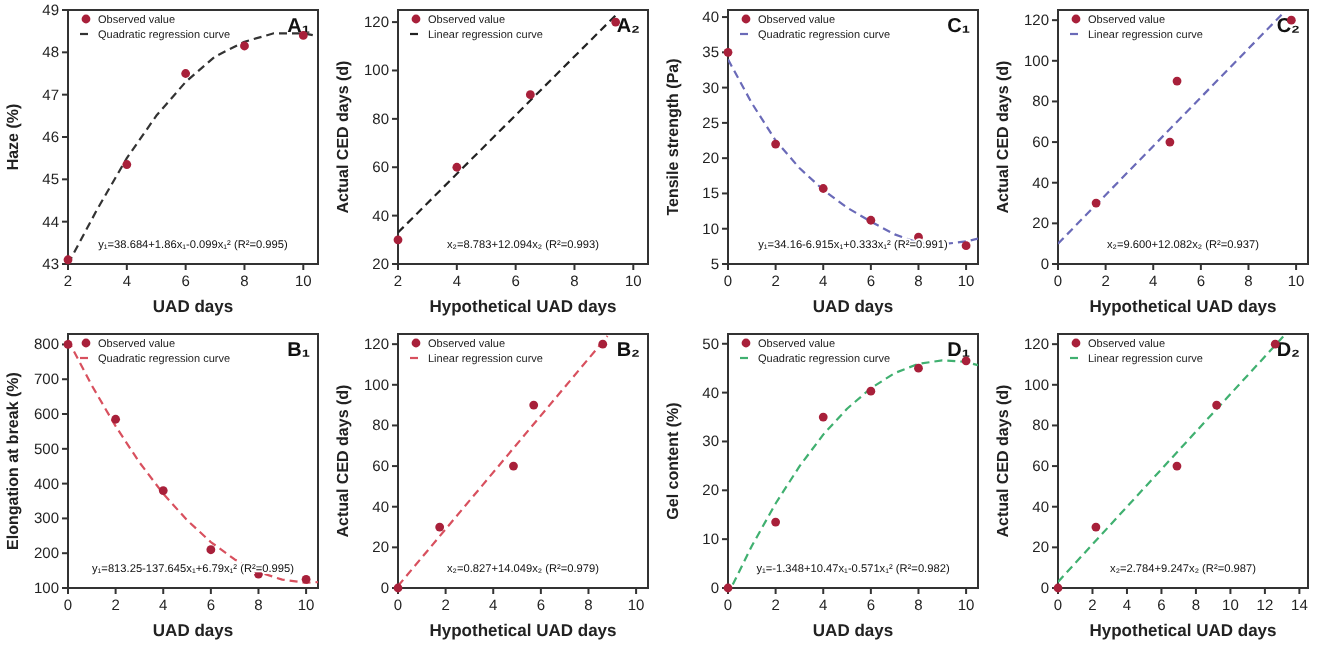  Describe the element at coordinates (298, 351) in the screenshot. I see `chart-title: B₁` at that location.